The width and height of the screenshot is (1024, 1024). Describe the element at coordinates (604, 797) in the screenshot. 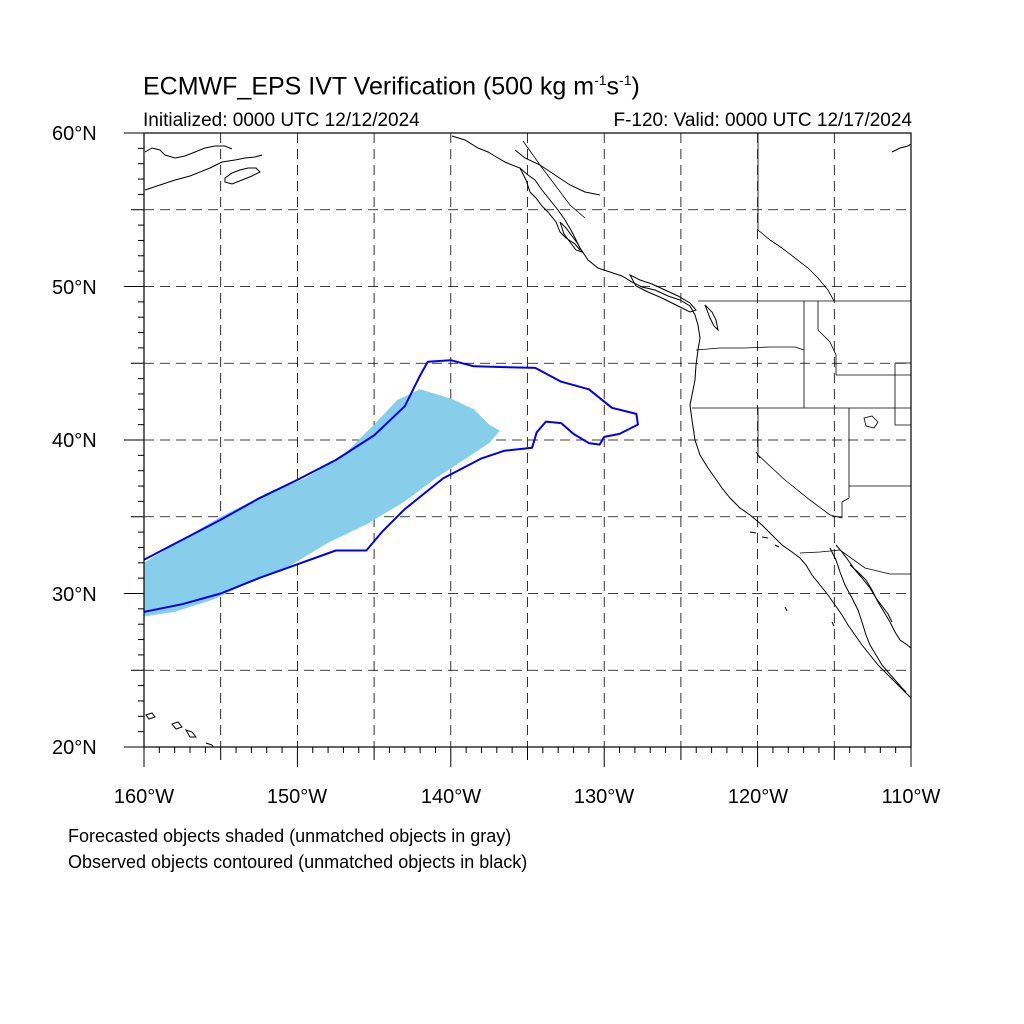

I see `lon-label-130w: 130°W` at that location.